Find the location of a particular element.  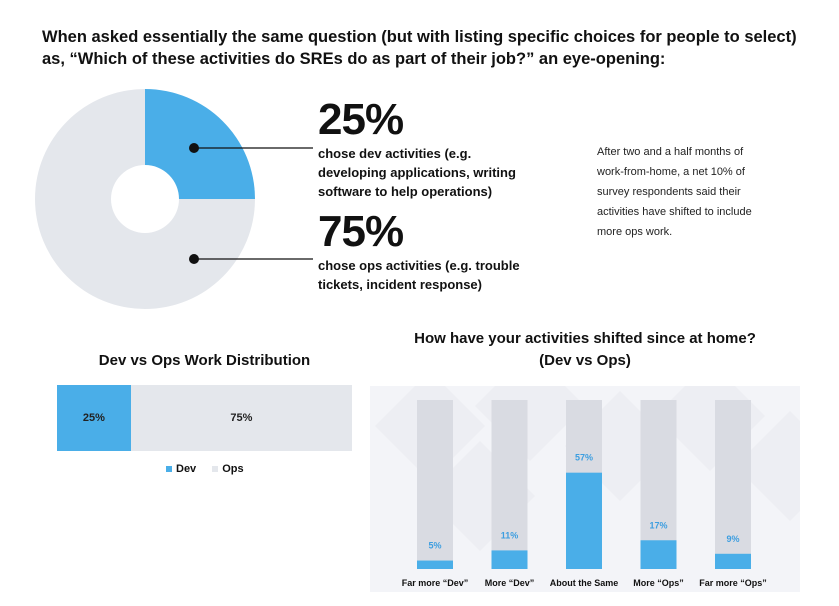

dev-desc-line-1: chose dev activities (e.g. is located at coordinates (395, 153).